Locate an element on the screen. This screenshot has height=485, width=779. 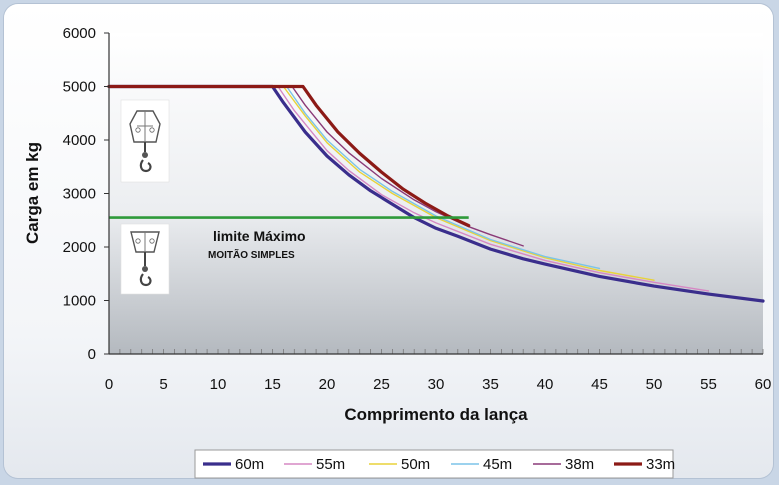
x-tick-label: 10 is located at coordinates (218, 384).